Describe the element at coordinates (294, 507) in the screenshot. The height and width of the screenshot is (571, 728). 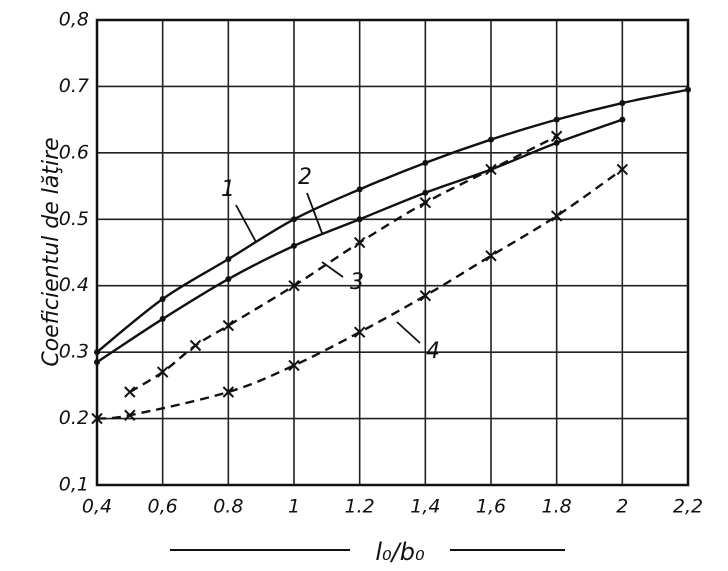
I see `x-tick-label: 1` at that location.